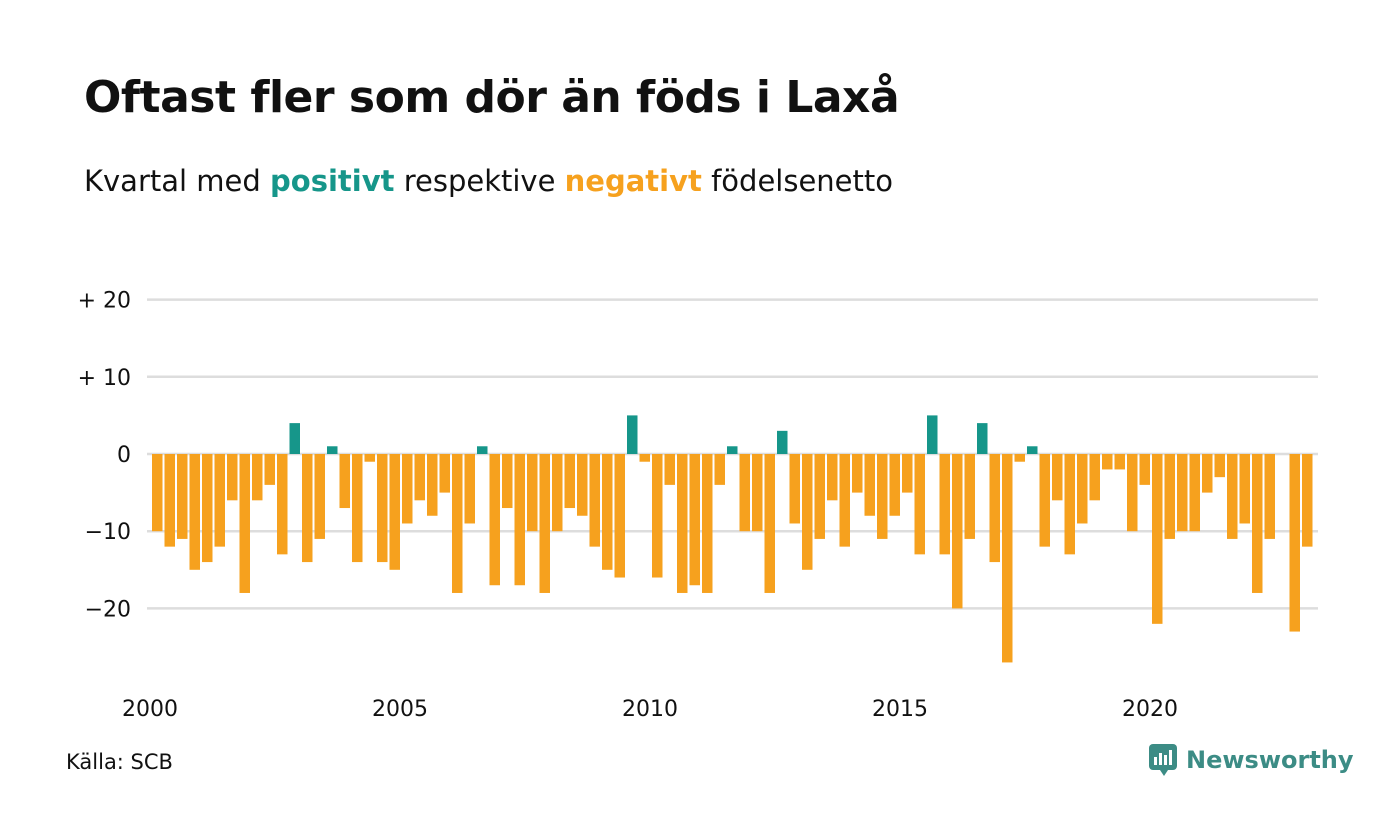 The image size is (1400, 840). What do you see at coordinates (108, 609) in the screenshot?
I see `y-tick-label: −20` at bounding box center [108, 609].